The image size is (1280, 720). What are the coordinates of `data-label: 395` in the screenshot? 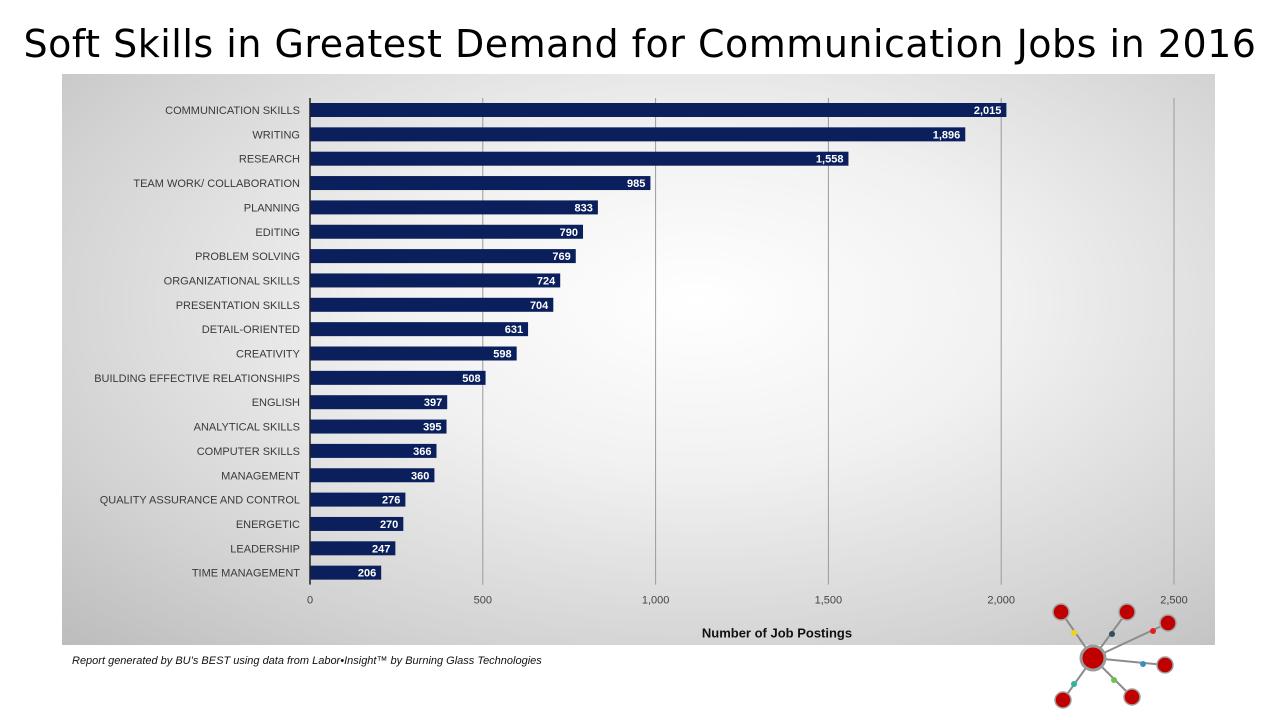 It's located at (432, 428).